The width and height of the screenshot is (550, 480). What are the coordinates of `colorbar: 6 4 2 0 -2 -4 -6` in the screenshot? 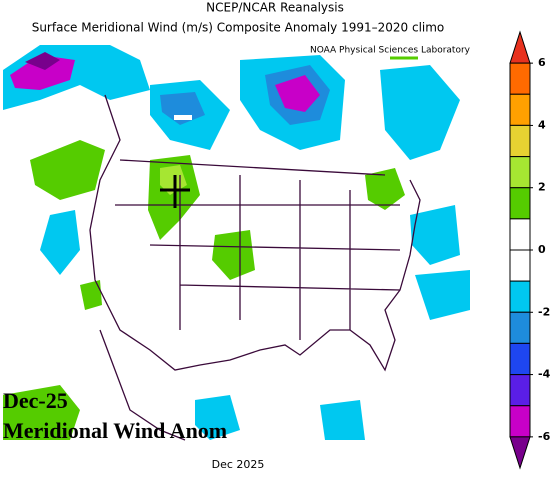 It's located at (529, 250).